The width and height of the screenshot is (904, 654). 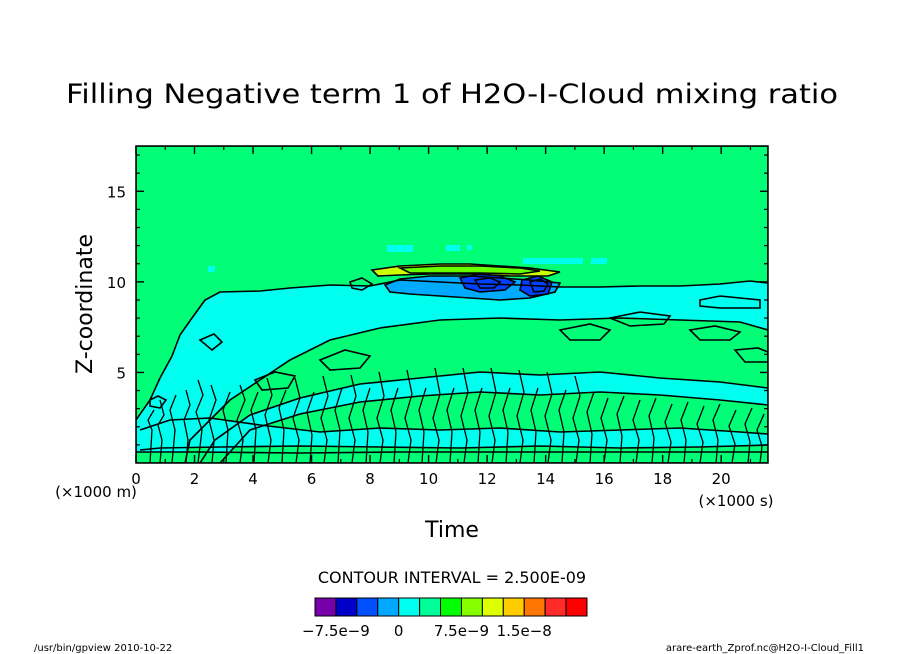 What do you see at coordinates (336, 631) in the screenshot?
I see `colorbar-tick-label: −7.5e−9` at bounding box center [336, 631].